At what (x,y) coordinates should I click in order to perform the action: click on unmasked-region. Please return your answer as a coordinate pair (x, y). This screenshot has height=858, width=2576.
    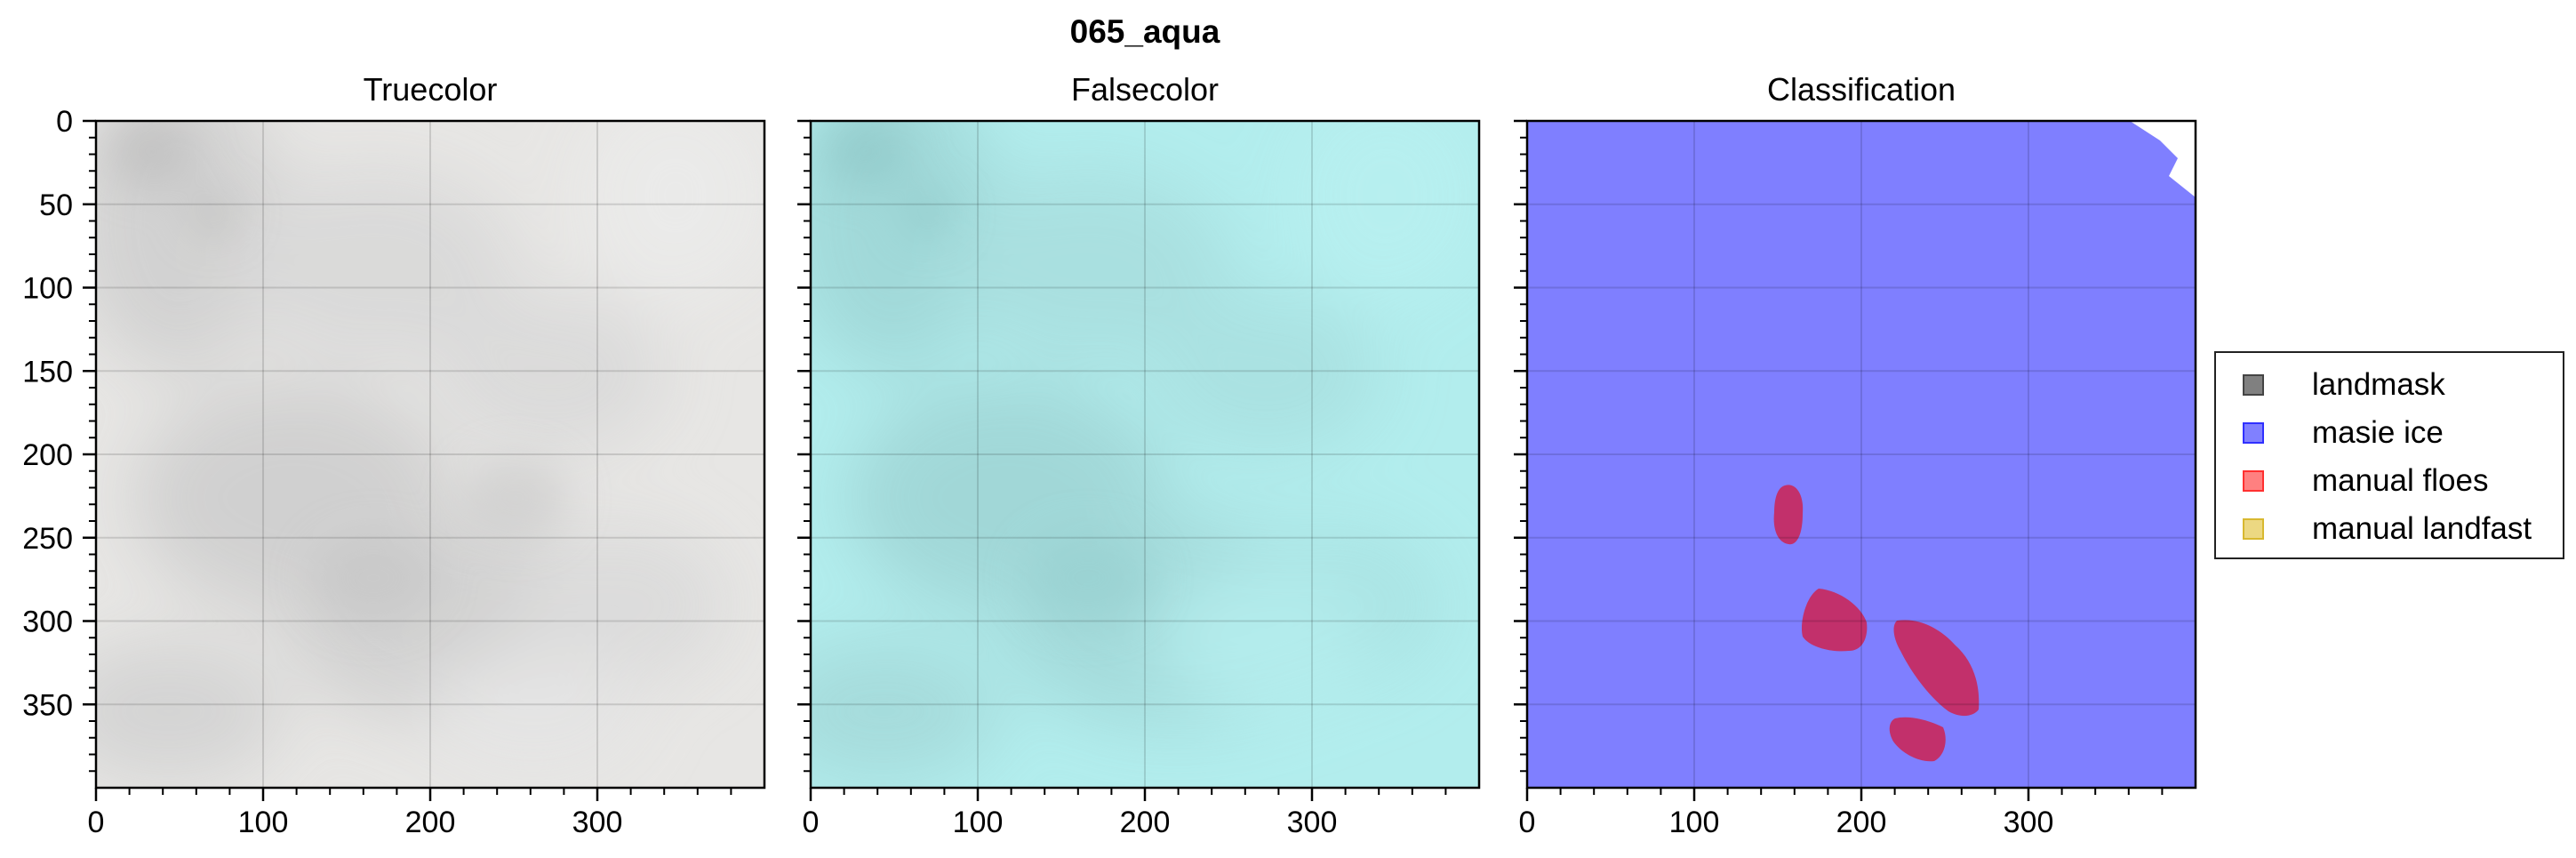
    Looking at the image, I should click on (2163, 159).